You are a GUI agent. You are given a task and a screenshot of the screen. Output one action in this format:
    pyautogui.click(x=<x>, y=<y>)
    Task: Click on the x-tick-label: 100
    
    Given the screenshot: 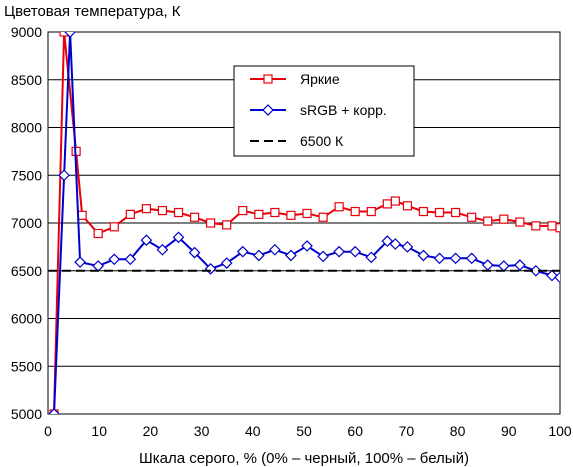 What is the action you would take?
    pyautogui.click(x=560, y=431)
    